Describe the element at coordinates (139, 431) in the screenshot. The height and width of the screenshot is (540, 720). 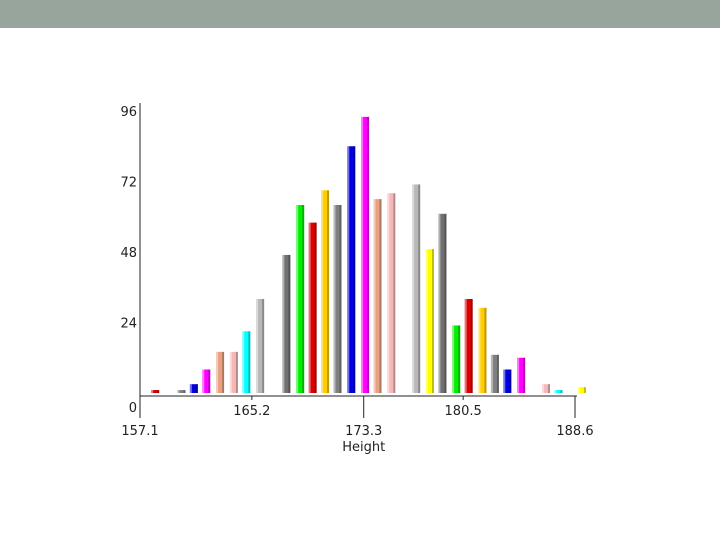
I see `x-tick-label-bottom-0: 157.1` at that location.